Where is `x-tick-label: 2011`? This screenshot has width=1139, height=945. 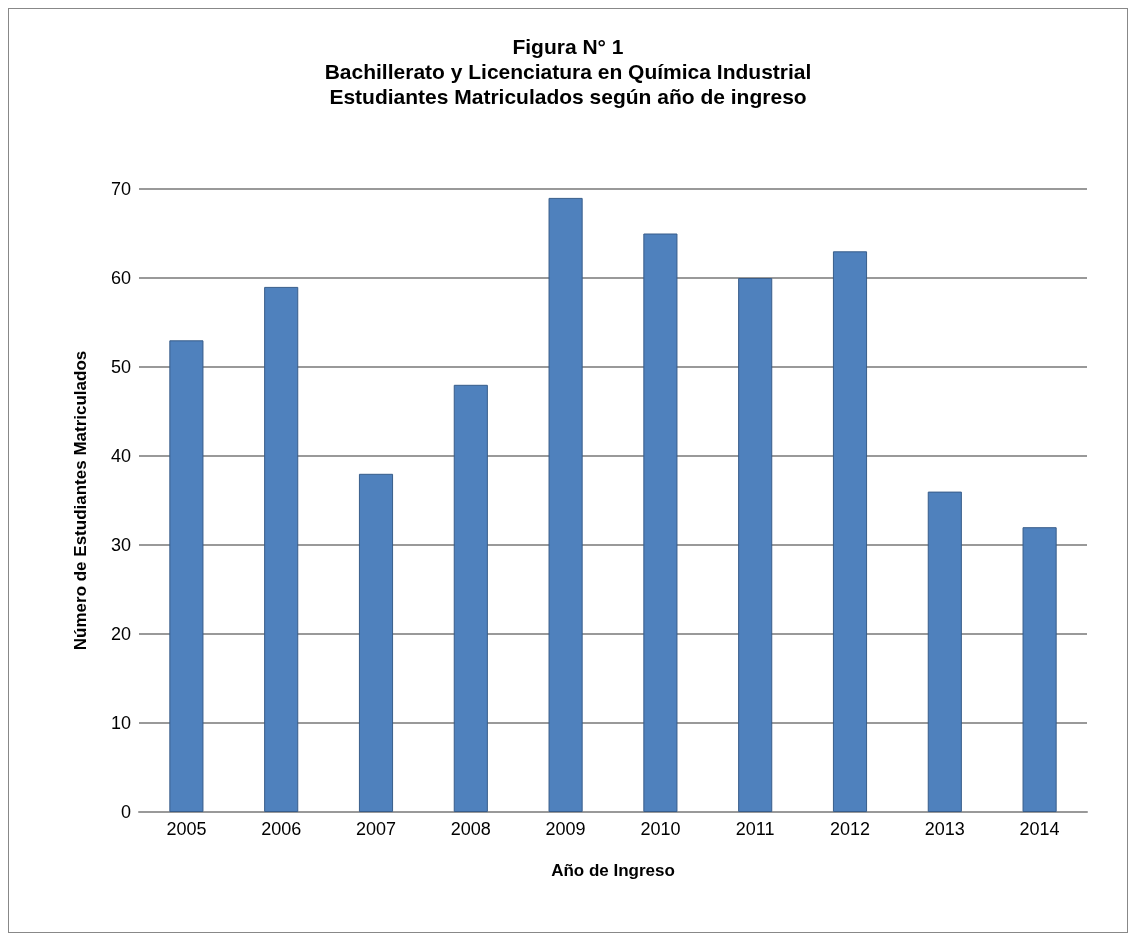 x-tick-label: 2011 is located at coordinates (755, 829).